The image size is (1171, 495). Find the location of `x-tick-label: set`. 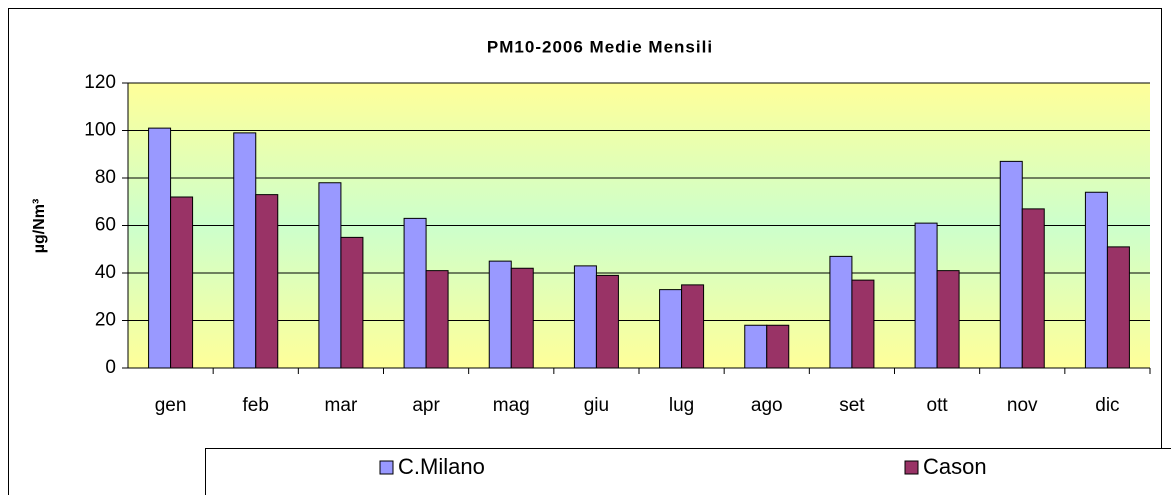

x-tick-label: set is located at coordinates (852, 405).